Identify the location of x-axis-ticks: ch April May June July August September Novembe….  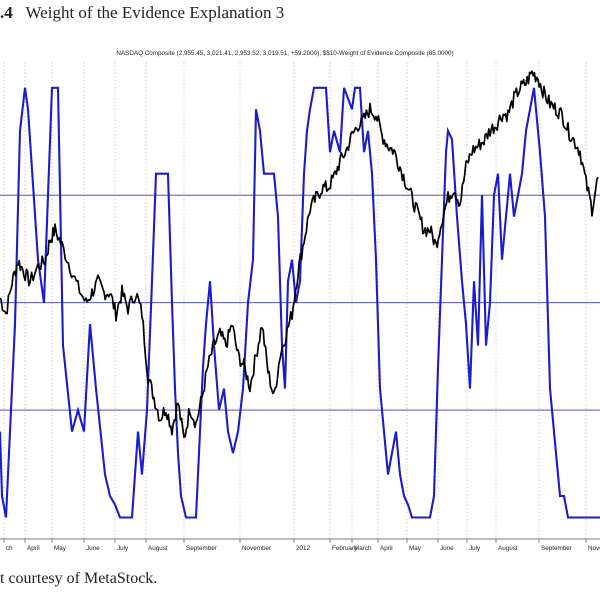
(301, 545).